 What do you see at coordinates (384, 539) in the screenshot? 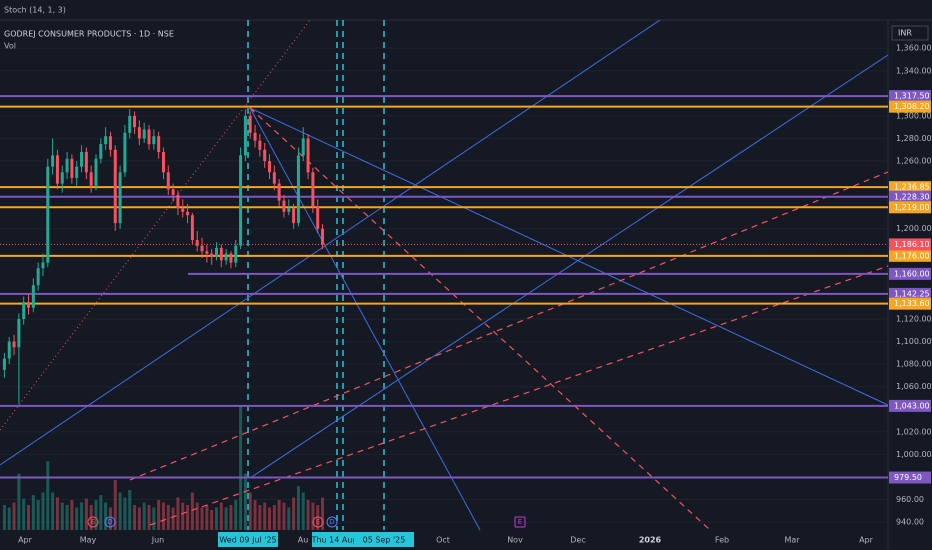
I see `x-highlight` at bounding box center [384, 539].